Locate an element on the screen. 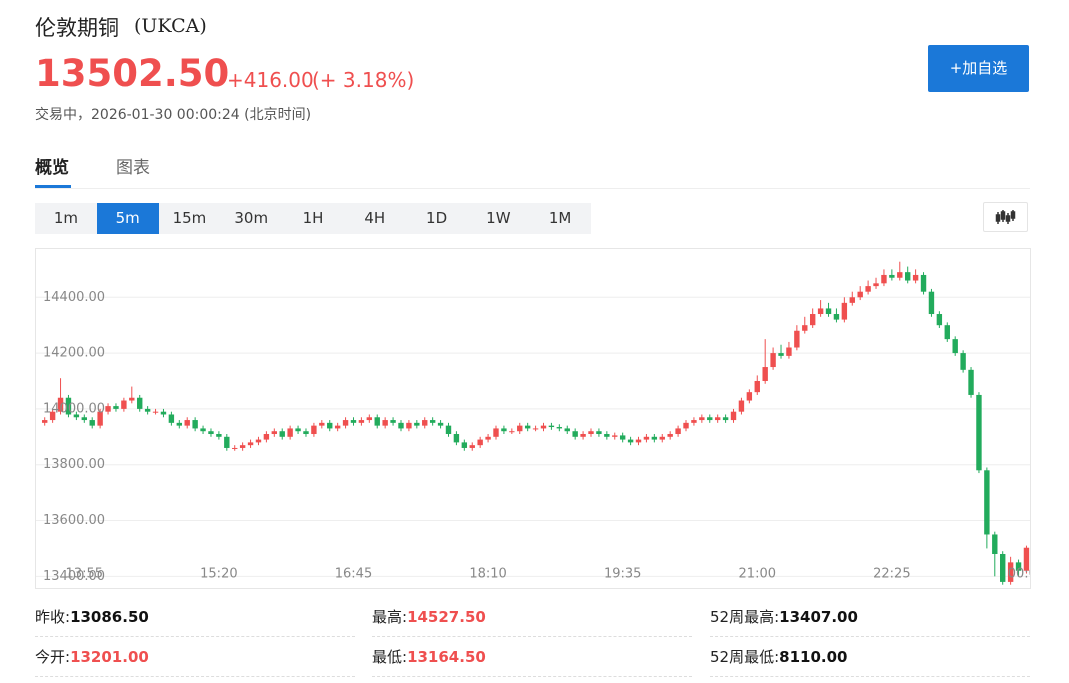  y-tick-label: 13800.00 is located at coordinates (74, 464).